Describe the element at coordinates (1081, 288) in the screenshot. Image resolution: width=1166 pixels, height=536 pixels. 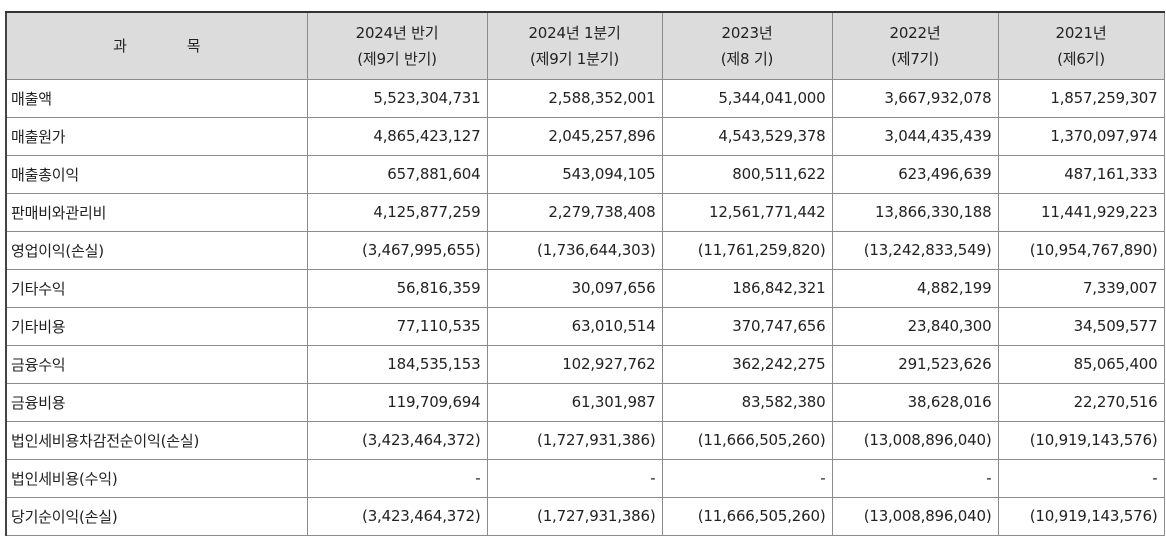
I see `row-value: 7,339,007` at that location.